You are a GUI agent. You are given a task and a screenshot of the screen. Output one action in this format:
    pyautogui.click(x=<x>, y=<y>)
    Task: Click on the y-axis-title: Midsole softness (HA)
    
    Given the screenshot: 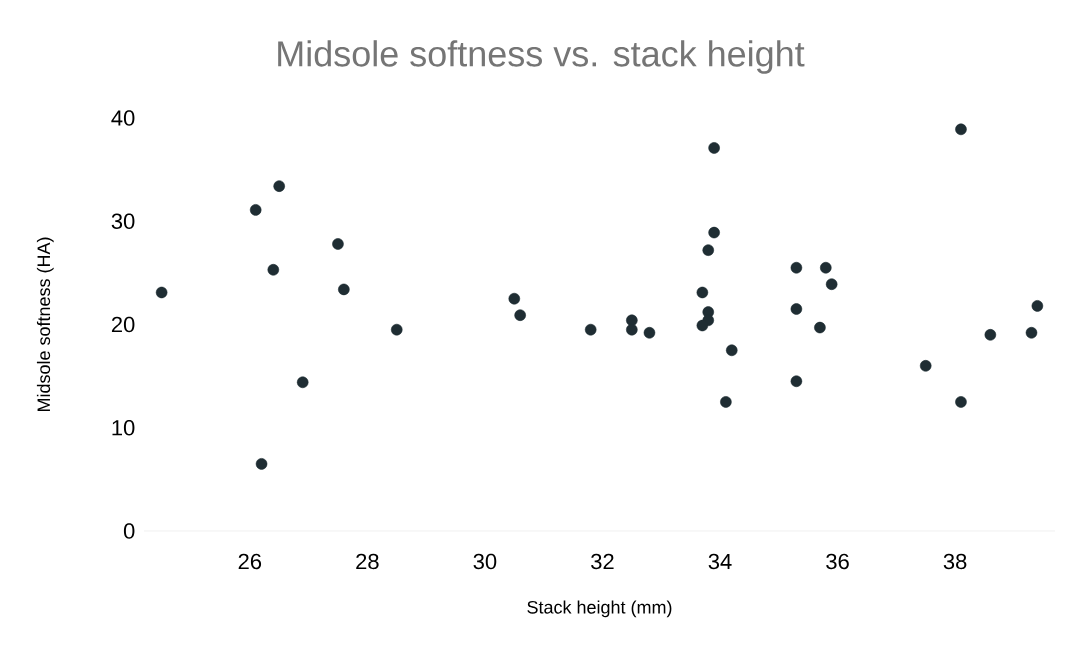 What is the action you would take?
    pyautogui.click(x=45, y=324)
    